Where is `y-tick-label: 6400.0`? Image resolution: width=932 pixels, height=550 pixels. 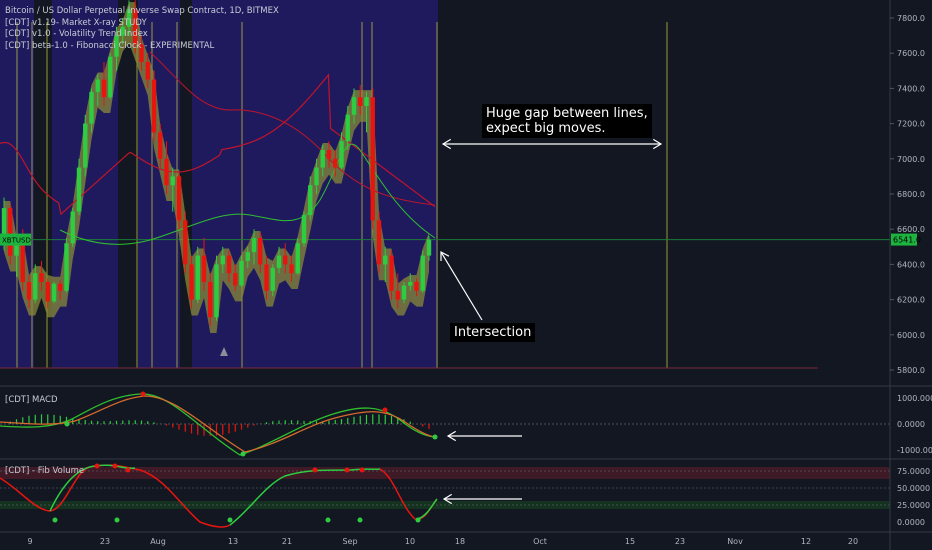
y-tick-label: 6400.0 is located at coordinates (911, 264).